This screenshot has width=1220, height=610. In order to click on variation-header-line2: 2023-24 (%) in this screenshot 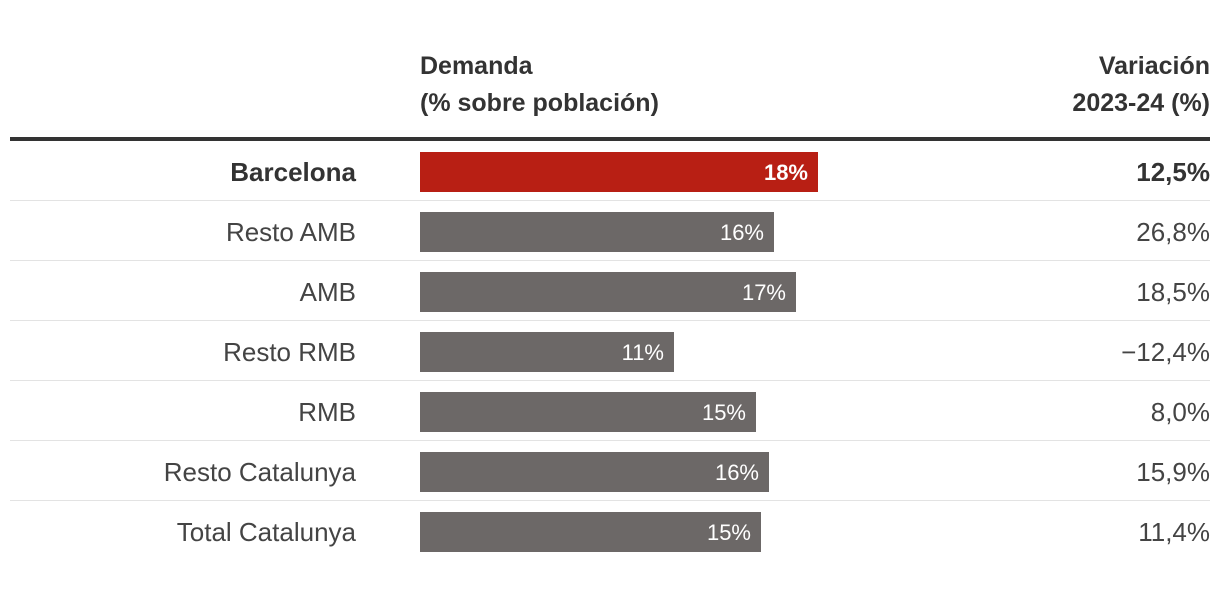, I will do `click(1141, 103)`.